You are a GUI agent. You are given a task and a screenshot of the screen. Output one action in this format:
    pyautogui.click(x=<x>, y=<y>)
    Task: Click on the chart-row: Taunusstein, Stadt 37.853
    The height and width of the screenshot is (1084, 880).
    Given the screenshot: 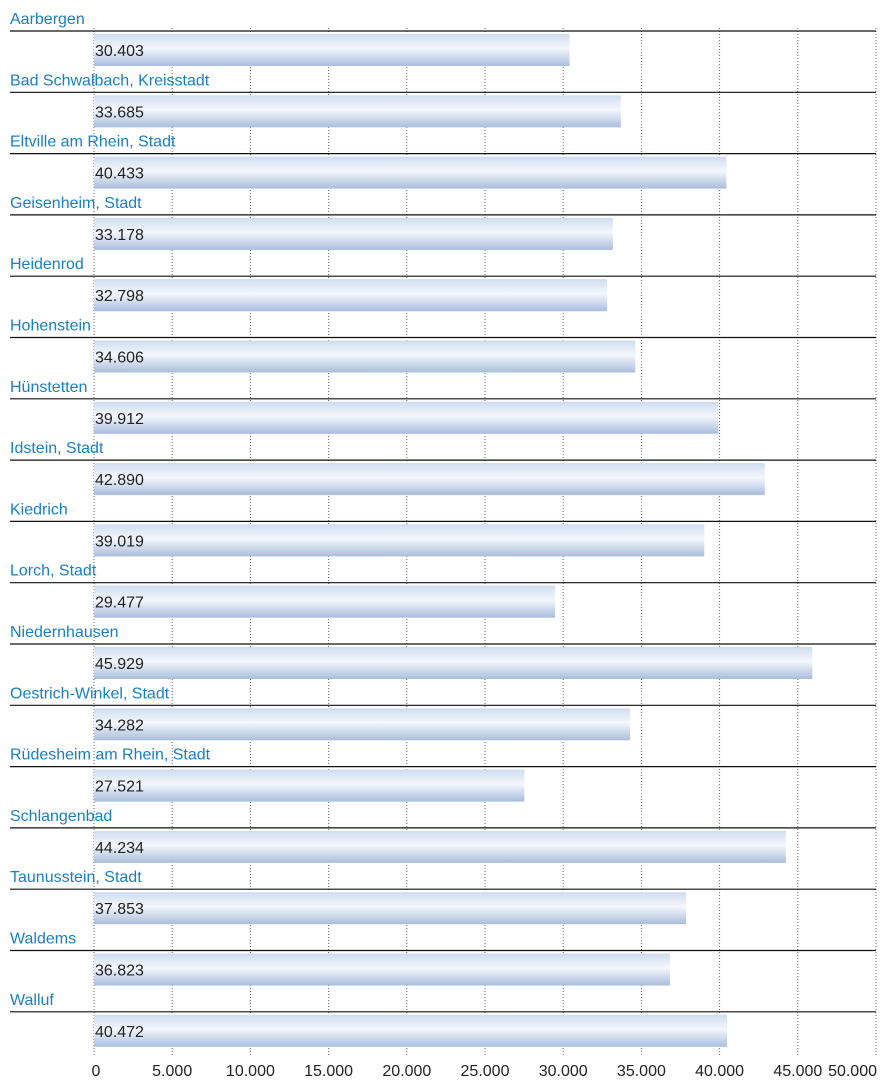 What is the action you would take?
    pyautogui.click(x=443, y=897)
    